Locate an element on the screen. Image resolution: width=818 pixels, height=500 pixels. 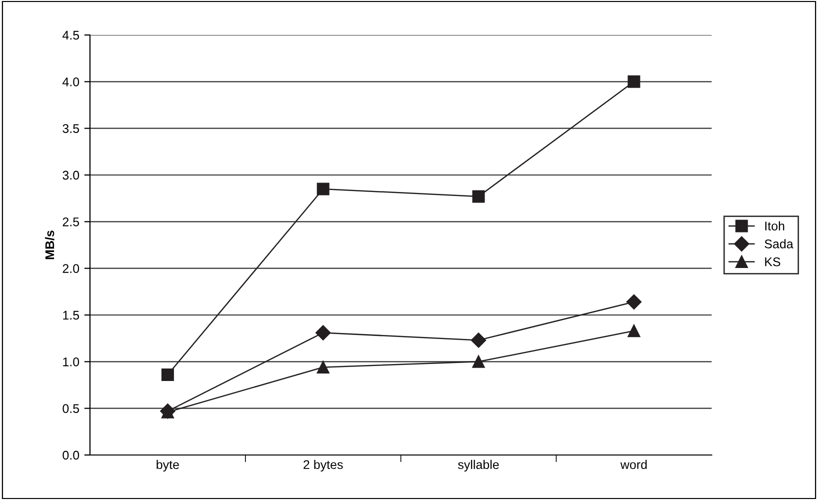
y-tick-label: 4.5 is located at coordinates (71, 35).